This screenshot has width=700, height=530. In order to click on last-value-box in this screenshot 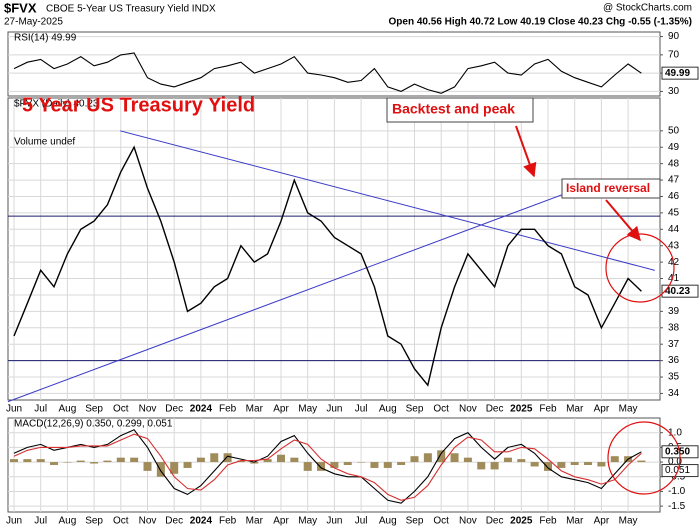, I will do `click(680, 291)`.